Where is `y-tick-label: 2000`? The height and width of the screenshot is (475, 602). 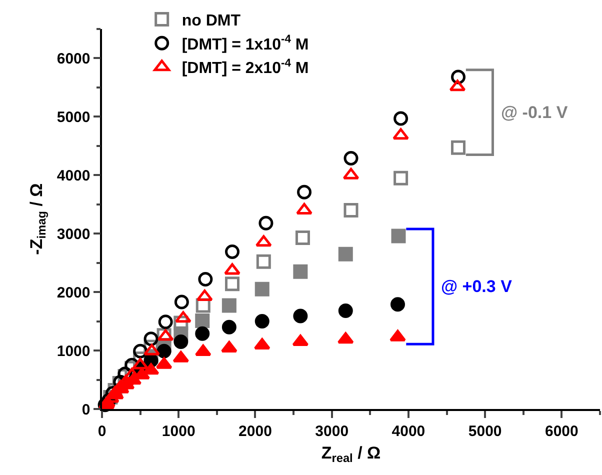 y-tick-label: 2000 is located at coordinates (73, 293).